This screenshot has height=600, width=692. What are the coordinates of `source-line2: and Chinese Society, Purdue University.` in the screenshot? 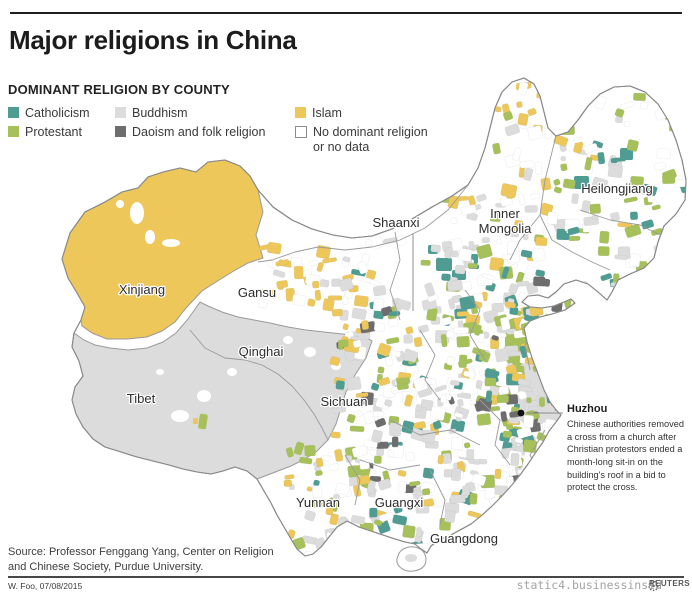 It's located at (106, 566).